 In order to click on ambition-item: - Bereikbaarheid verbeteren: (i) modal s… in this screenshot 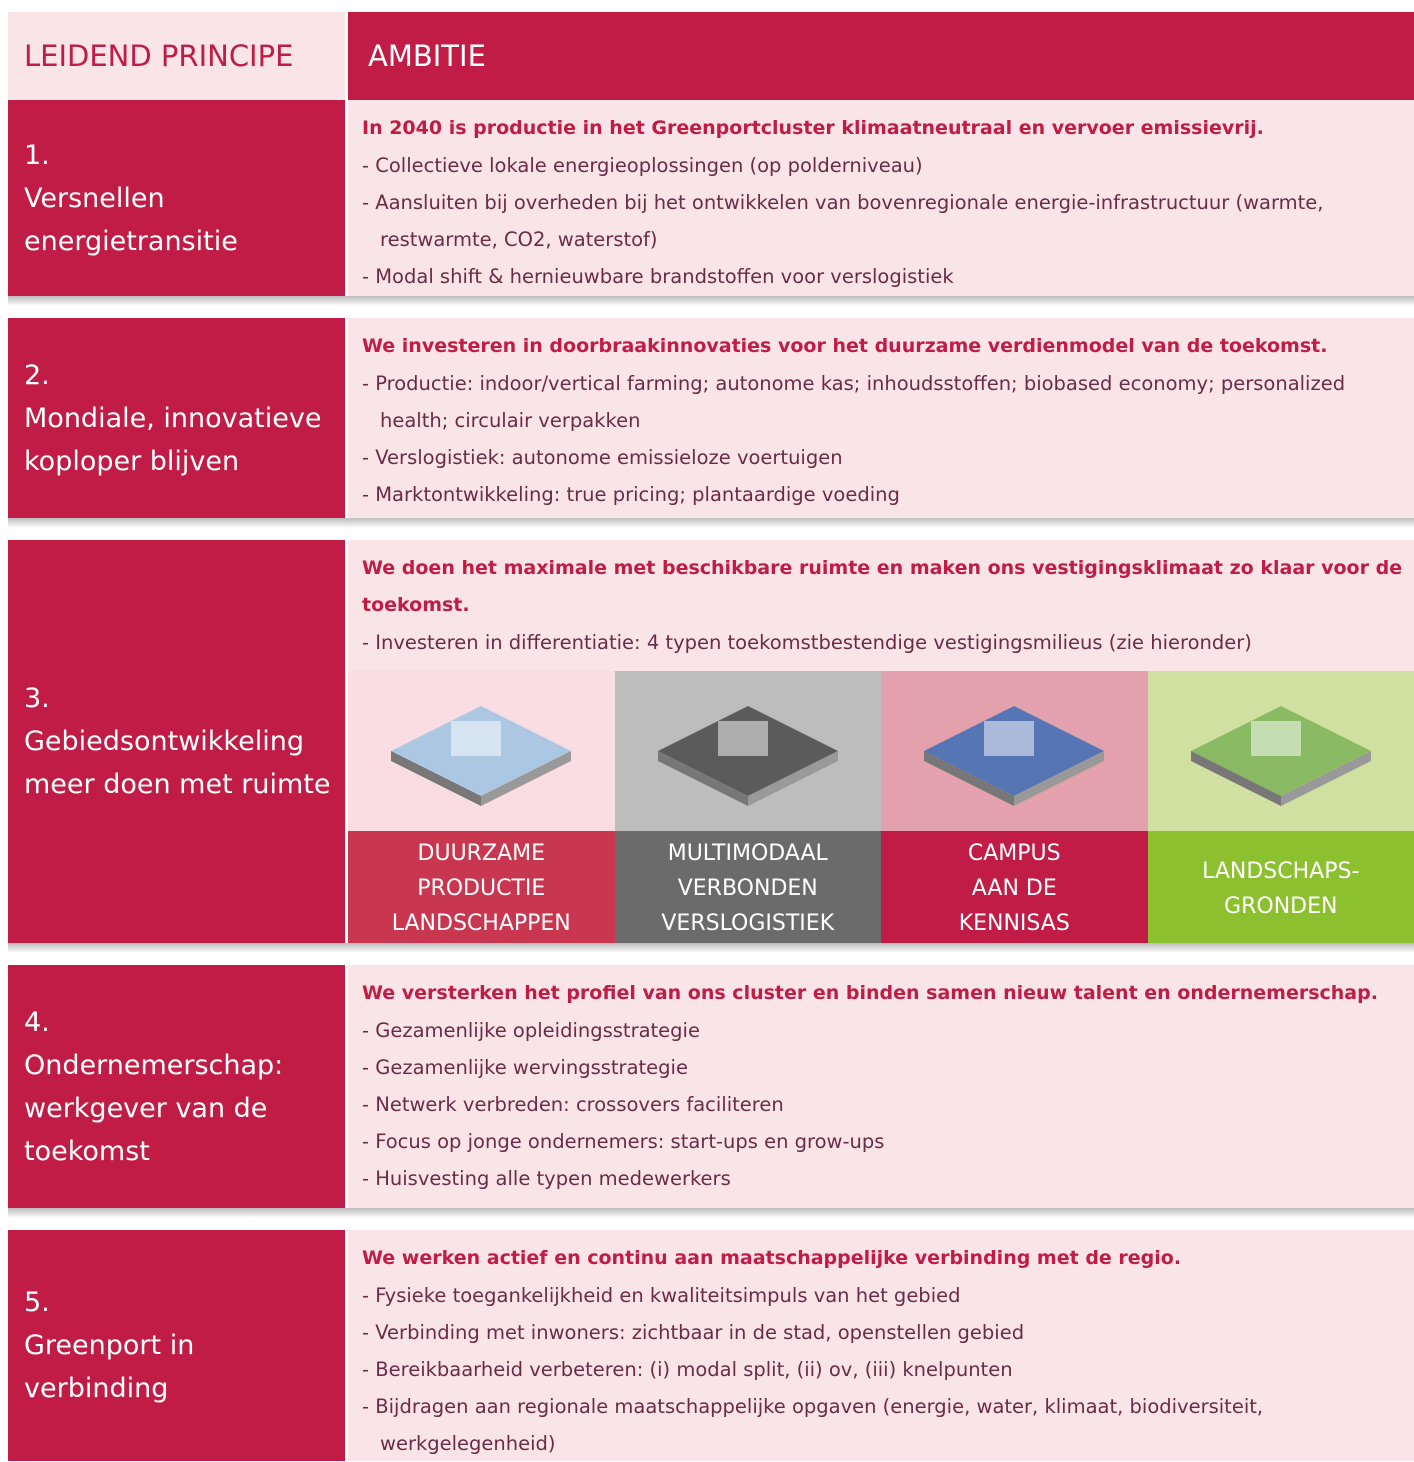, I will do `click(883, 1369)`.